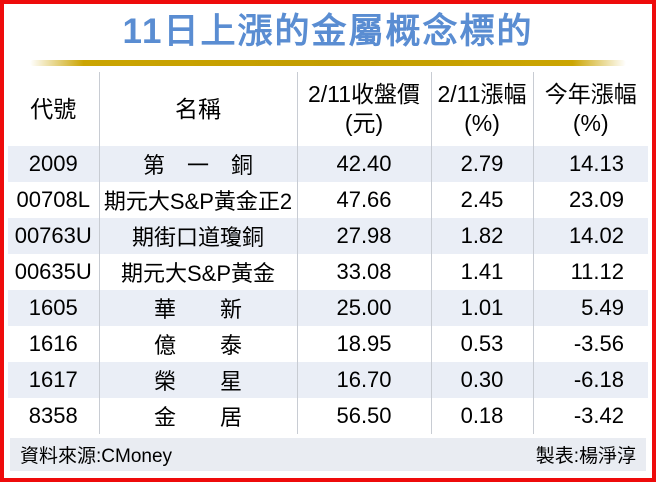 The width and height of the screenshot is (656, 482). I want to click on table-row: 8358 金 居 56.50 0.18 -3.42, so click(328, 416).